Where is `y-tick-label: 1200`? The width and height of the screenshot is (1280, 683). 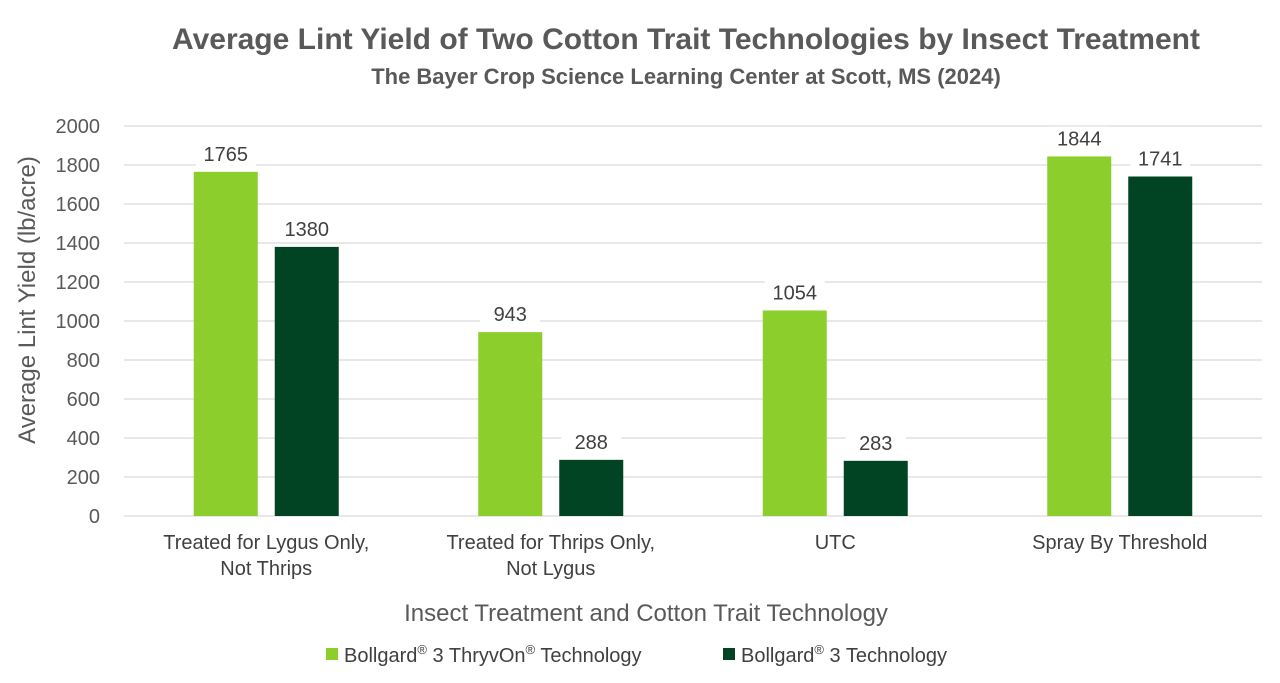 y-tick-label: 1200 is located at coordinates (78, 283).